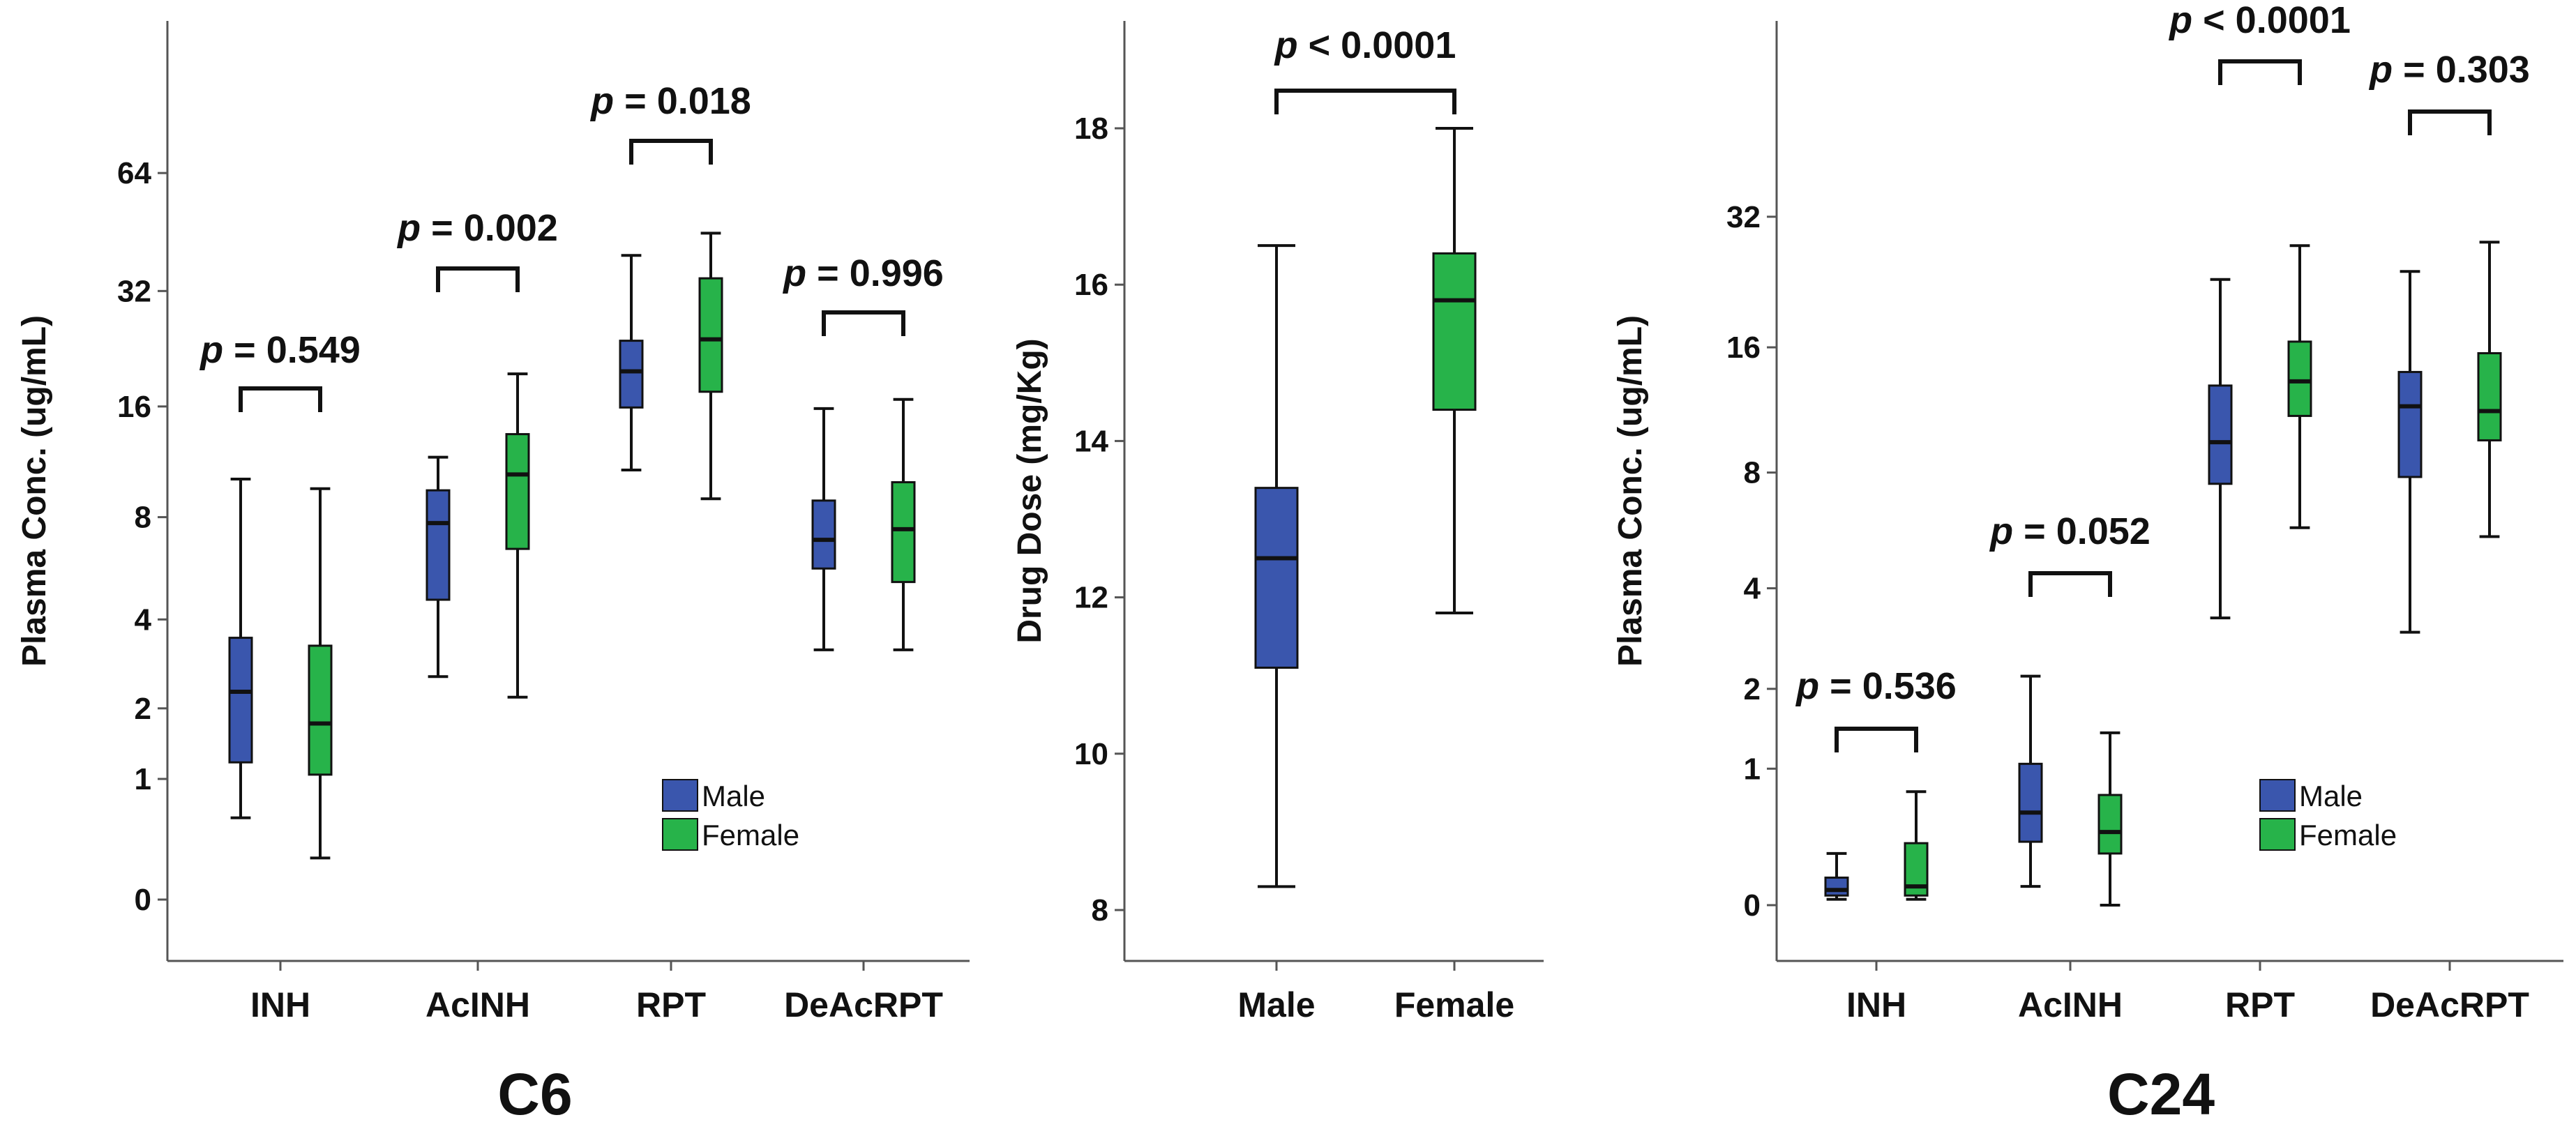  Describe the element at coordinates (2082, 531) in the screenshot. I see `p-value: = 0.052` at that location.